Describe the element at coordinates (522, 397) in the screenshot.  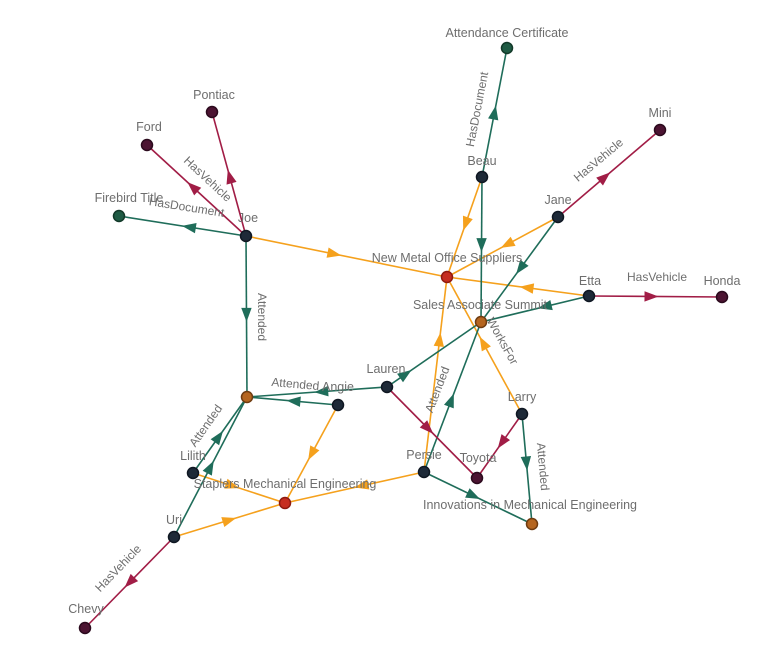
I see `node-label-larry: Larry` at that location.